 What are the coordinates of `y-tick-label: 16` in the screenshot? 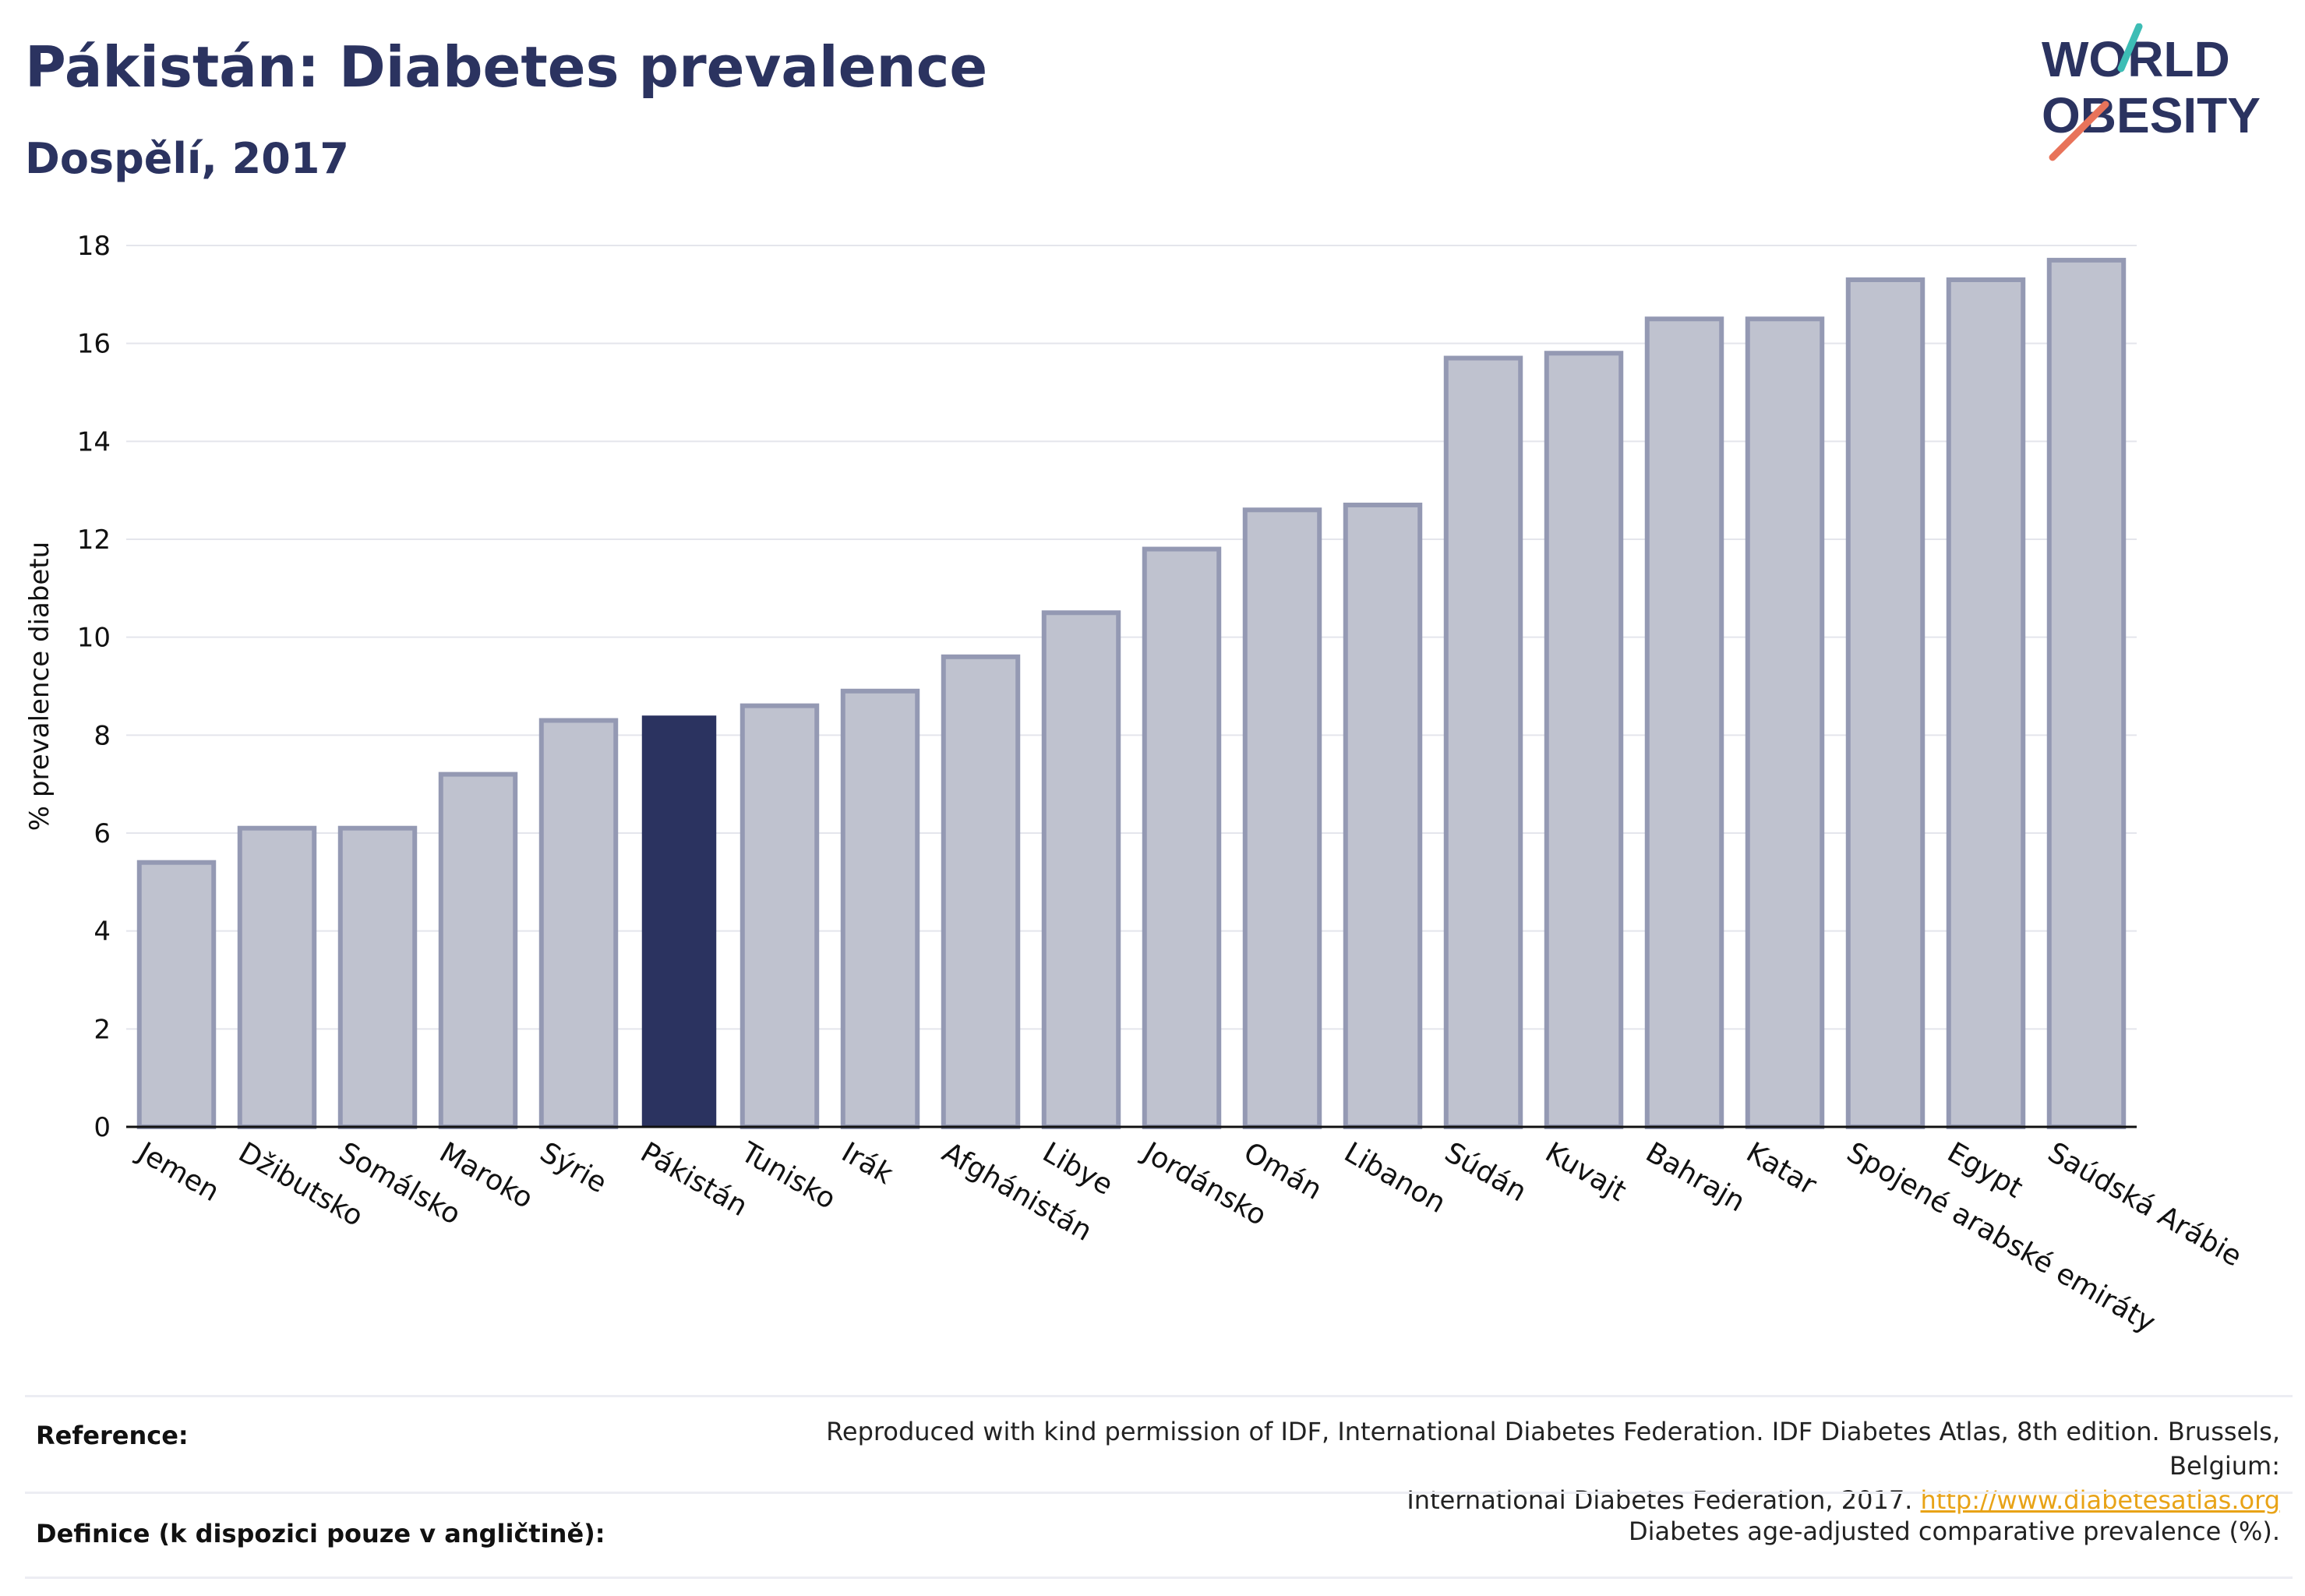 It's located at (94, 344).